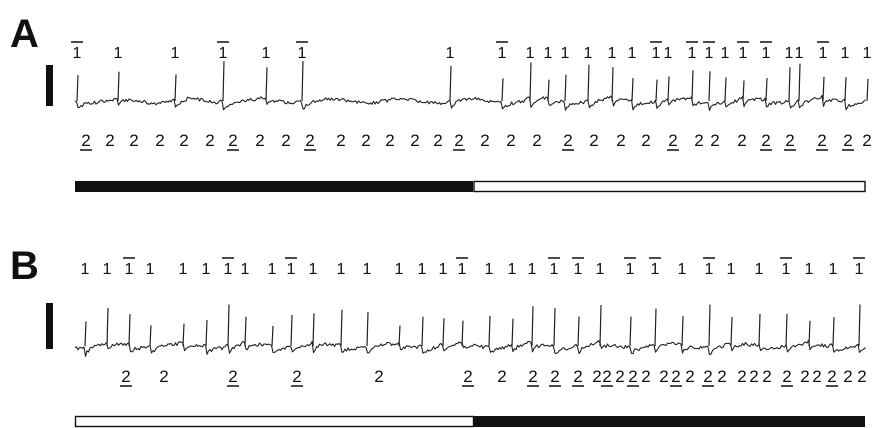 The height and width of the screenshot is (428, 876). What do you see at coordinates (669, 421) in the screenshot?
I see `panel-b-stimulus-bar-dark` at bounding box center [669, 421].